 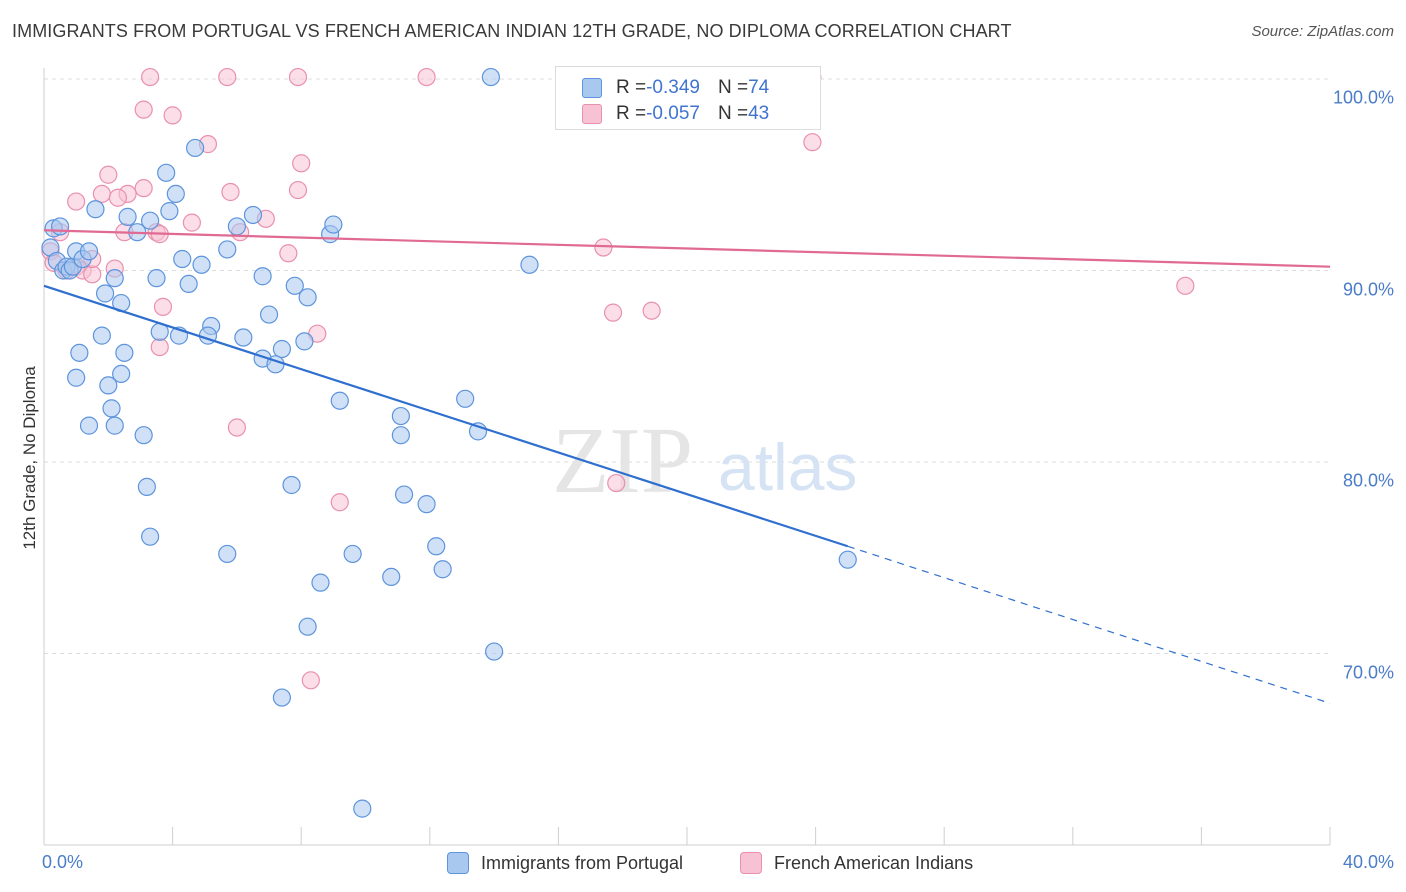 What do you see at coordinates (874, 862) in the screenshot?
I see `series-legend-label: French American Indians` at bounding box center [874, 862].